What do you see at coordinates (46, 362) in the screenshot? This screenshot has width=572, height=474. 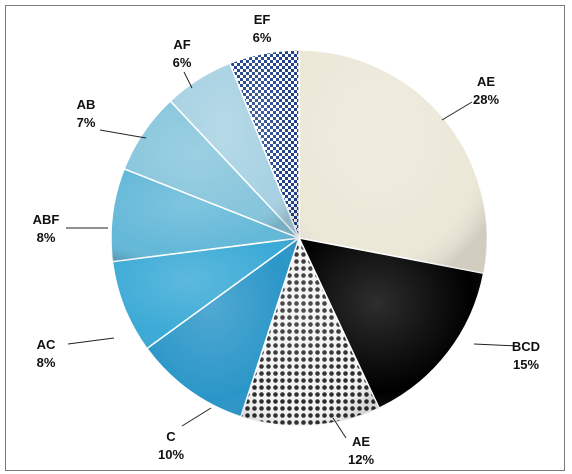 I see `slice-value-label-4: 8%` at bounding box center [46, 362].